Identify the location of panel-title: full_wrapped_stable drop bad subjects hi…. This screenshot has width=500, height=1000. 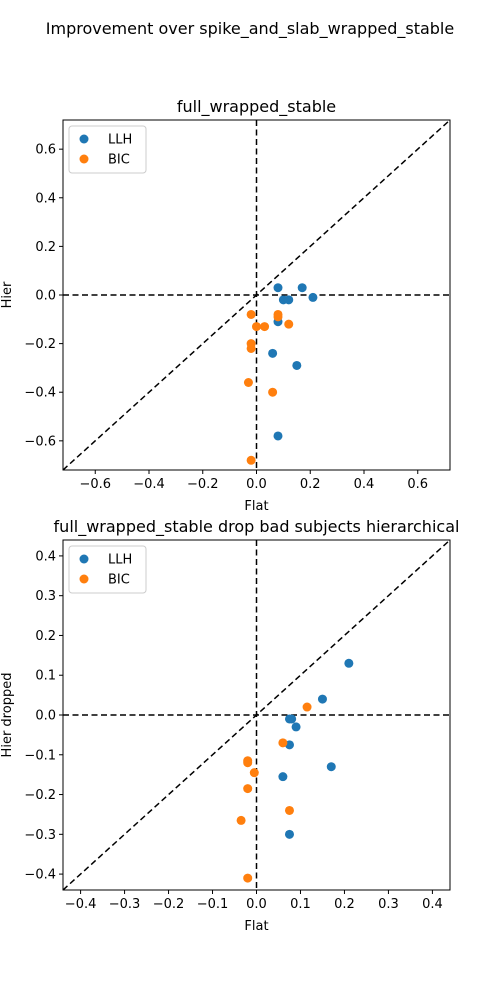
(257, 527).